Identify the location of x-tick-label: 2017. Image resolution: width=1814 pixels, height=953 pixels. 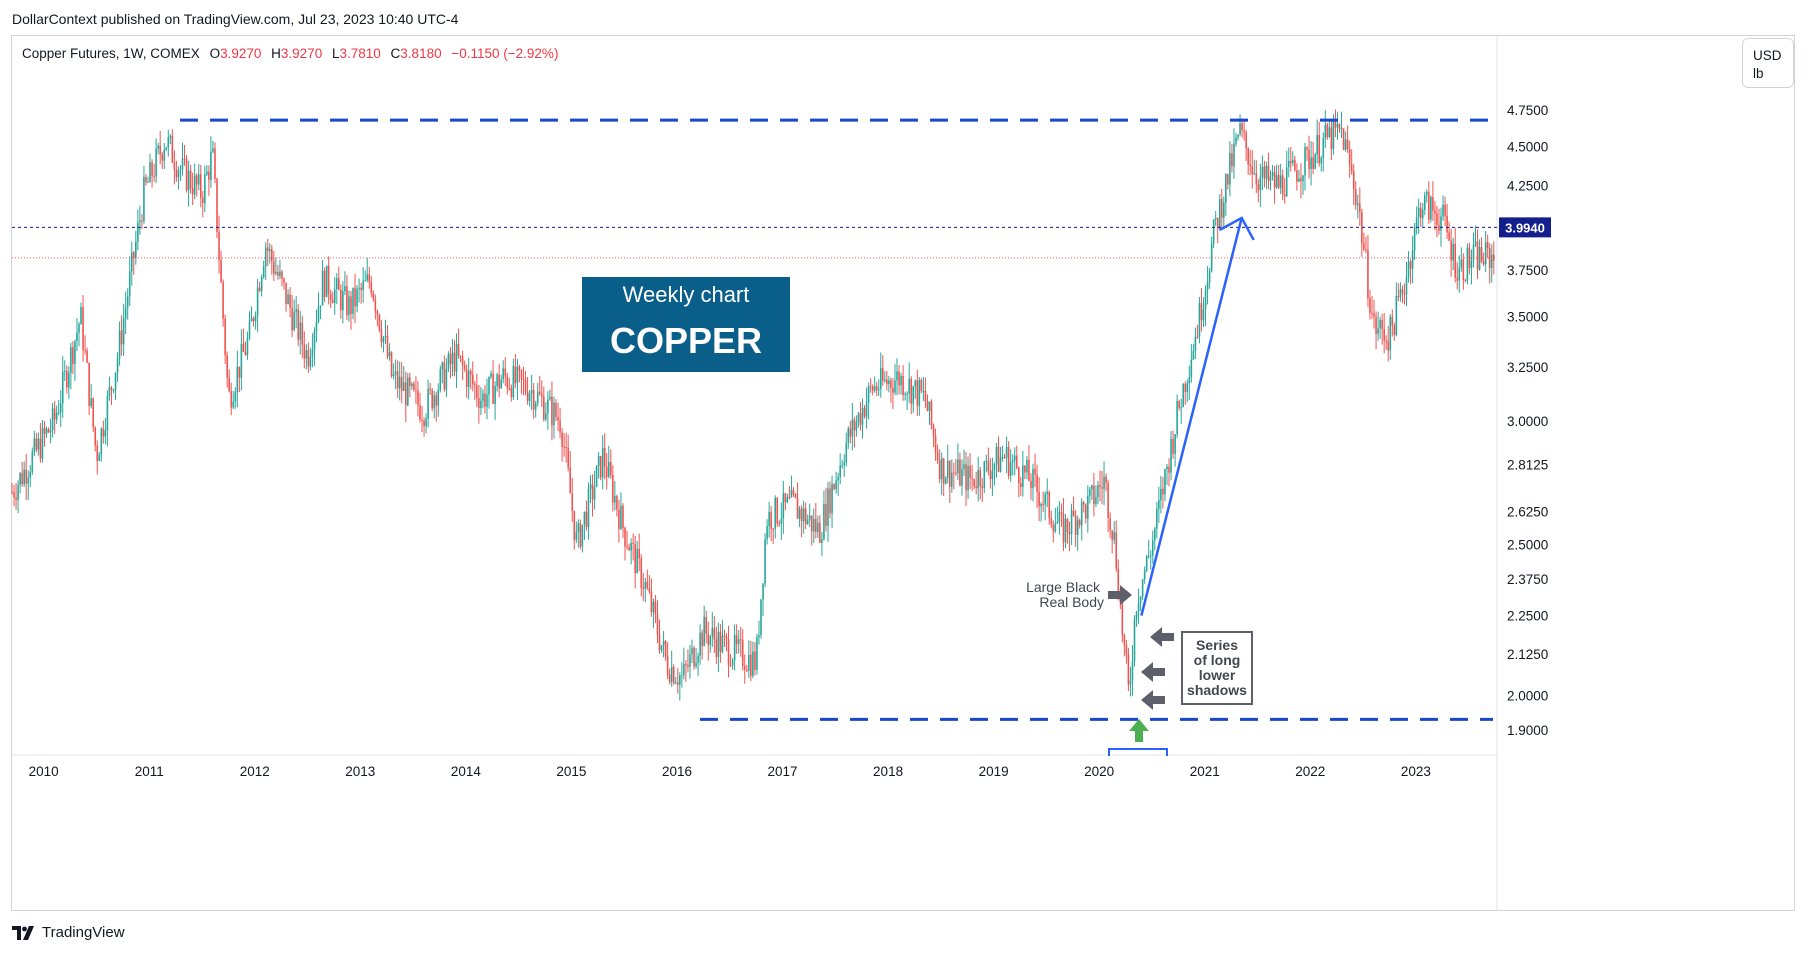
(783, 771).